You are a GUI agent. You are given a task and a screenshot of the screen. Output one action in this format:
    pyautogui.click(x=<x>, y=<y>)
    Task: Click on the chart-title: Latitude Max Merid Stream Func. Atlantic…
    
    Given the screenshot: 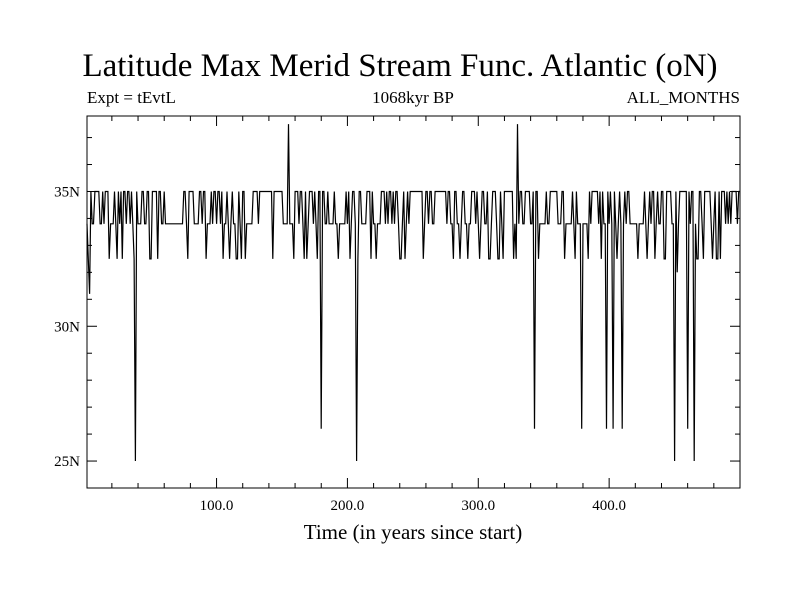 What is the action you would take?
    pyautogui.click(x=400, y=66)
    